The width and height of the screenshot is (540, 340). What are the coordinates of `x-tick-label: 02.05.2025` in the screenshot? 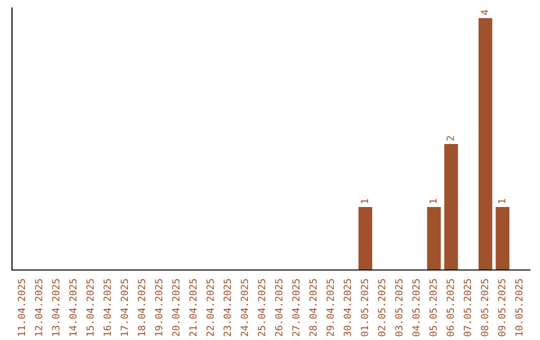 It's located at (382, 307).